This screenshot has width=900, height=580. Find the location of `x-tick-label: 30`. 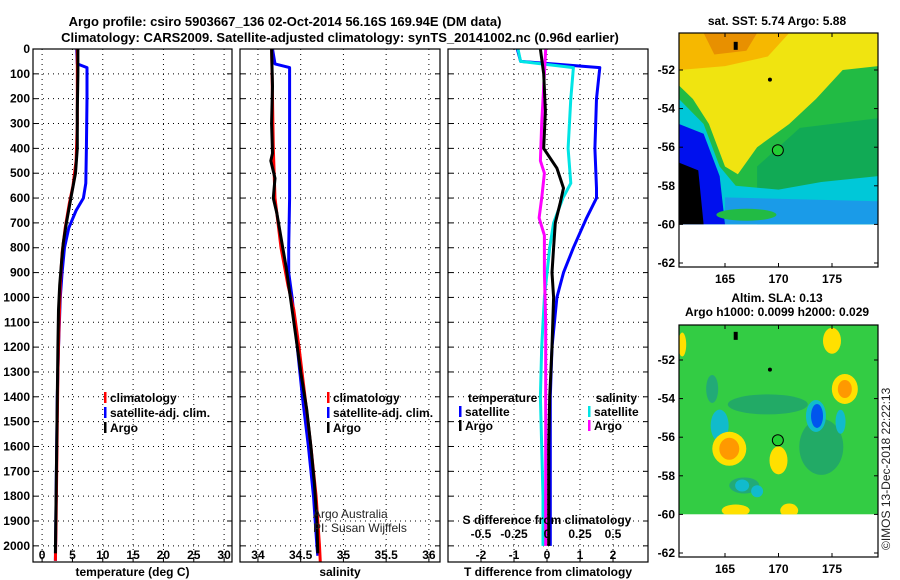

x-tick-label: 30 is located at coordinates (224, 555).